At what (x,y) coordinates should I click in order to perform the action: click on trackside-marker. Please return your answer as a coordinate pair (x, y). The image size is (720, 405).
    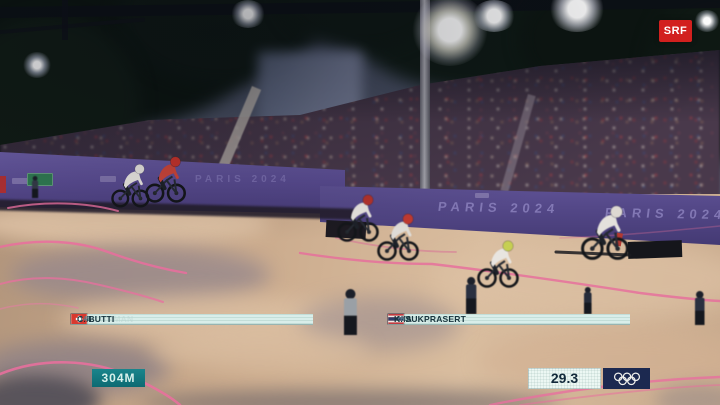
    Looking at the image, I should click on (3, 184).